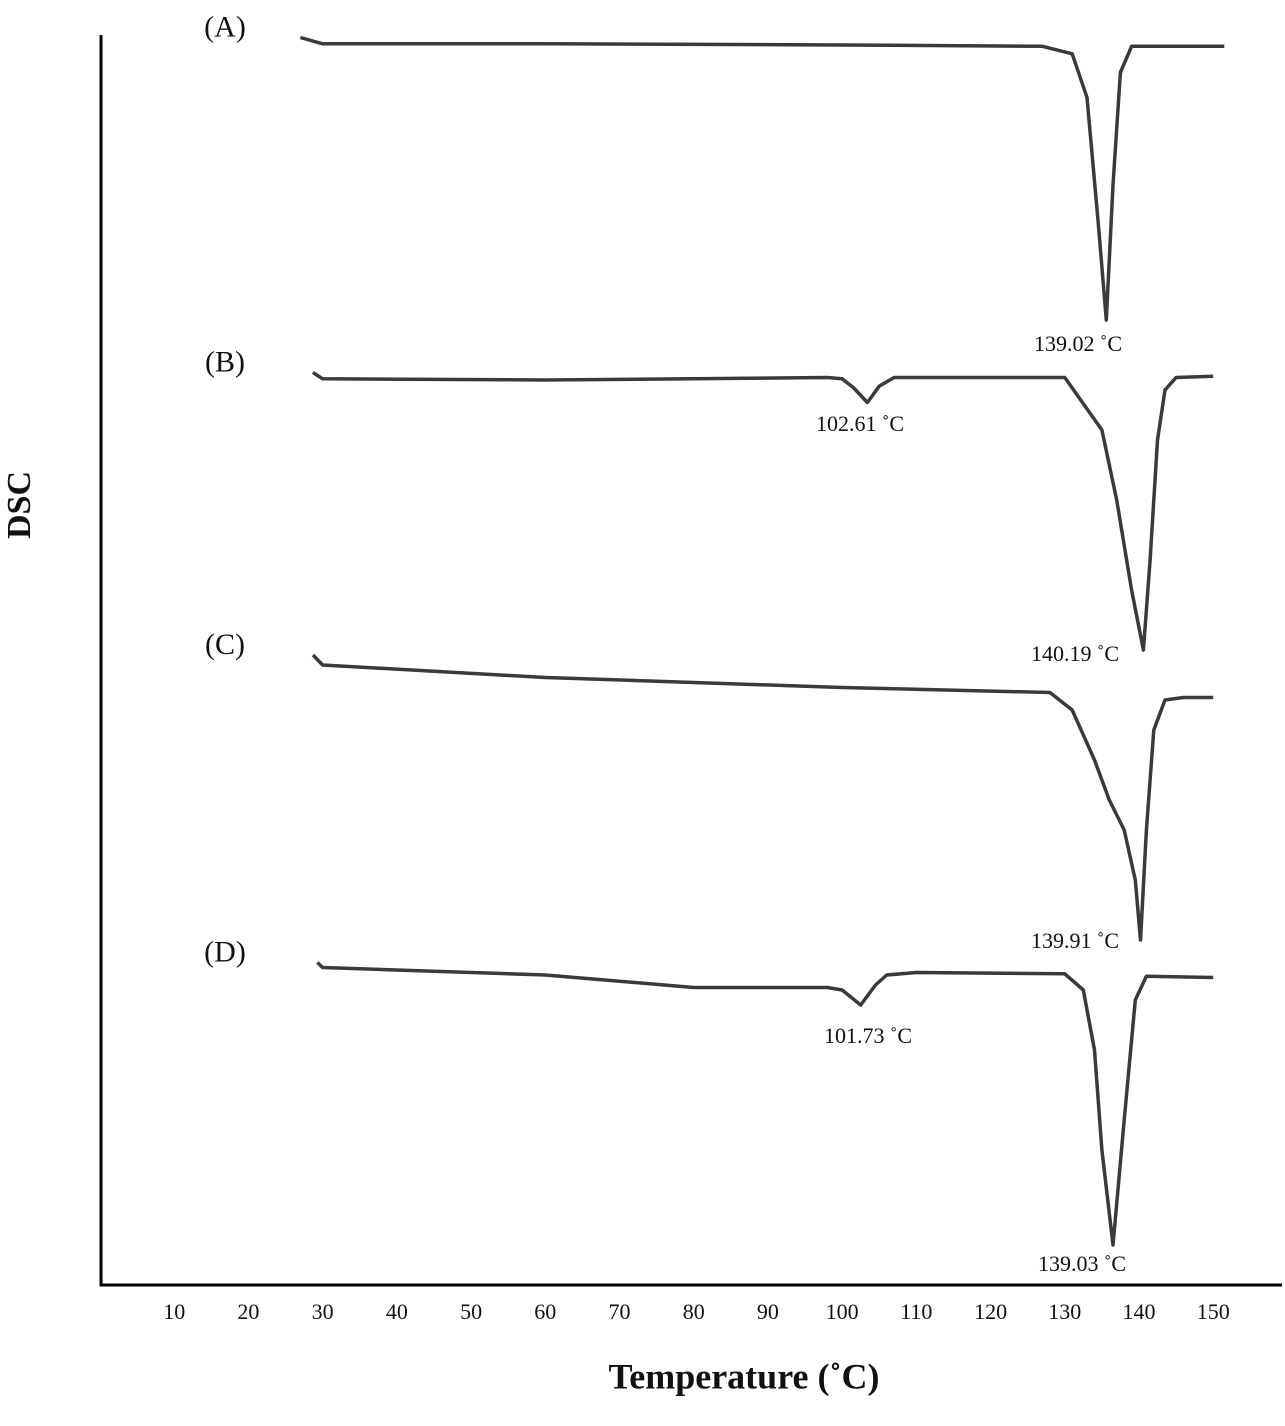  Describe the element at coordinates (397, 1311) in the screenshot. I see `x-tick-label: 40` at that location.